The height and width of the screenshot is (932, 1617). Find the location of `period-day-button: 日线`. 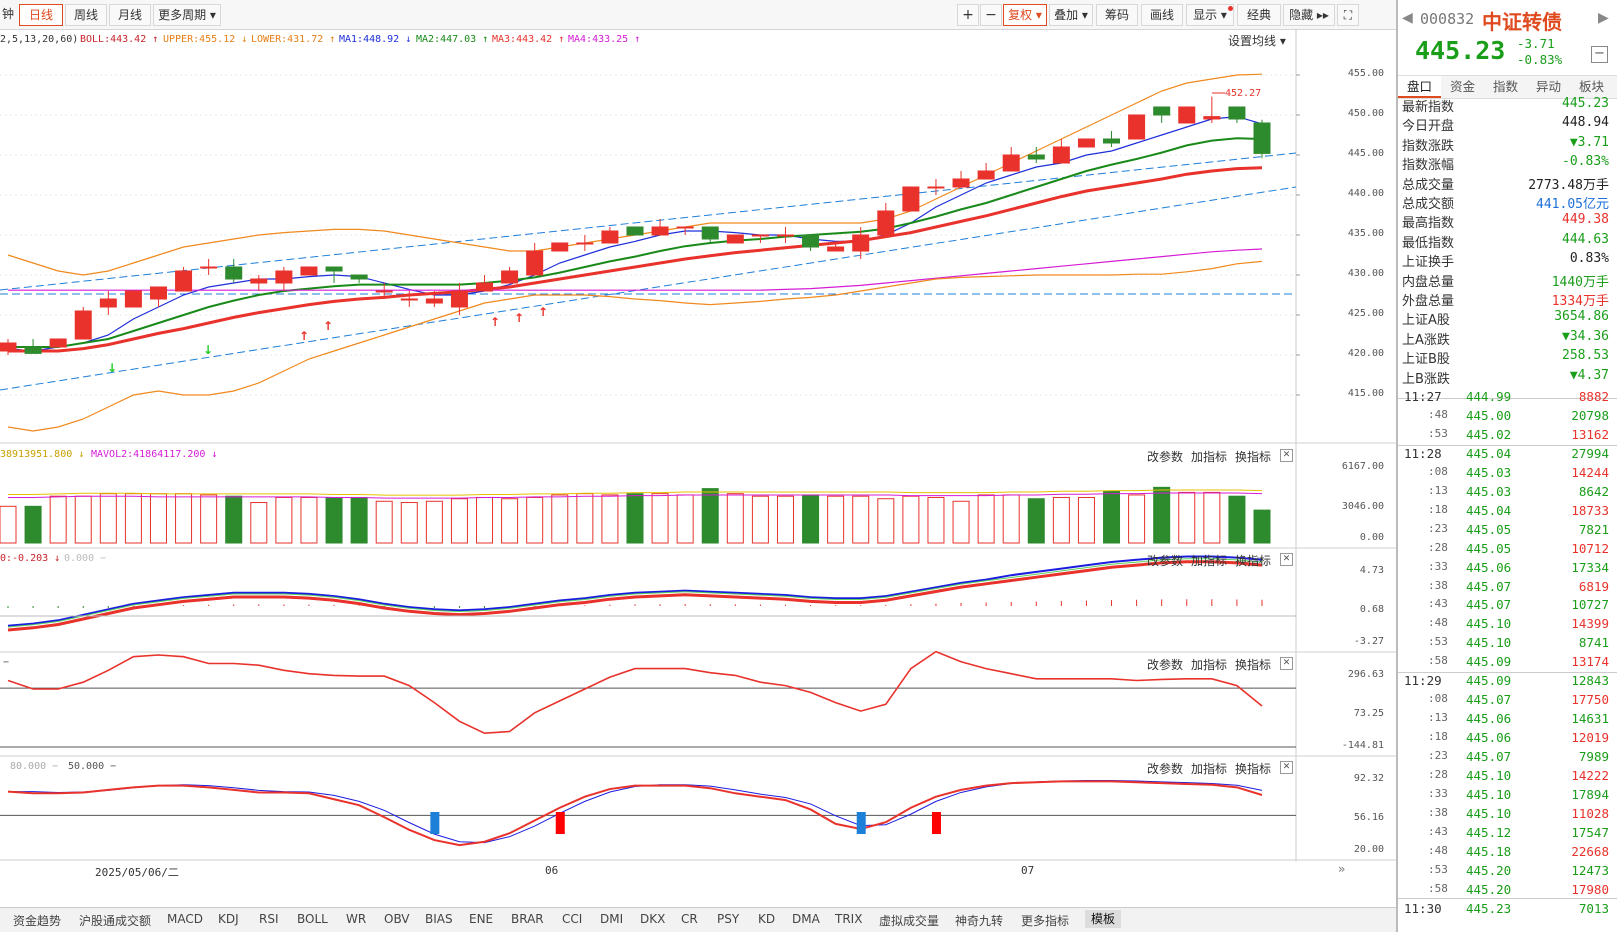

period-day-button: 日线 is located at coordinates (41, 15).